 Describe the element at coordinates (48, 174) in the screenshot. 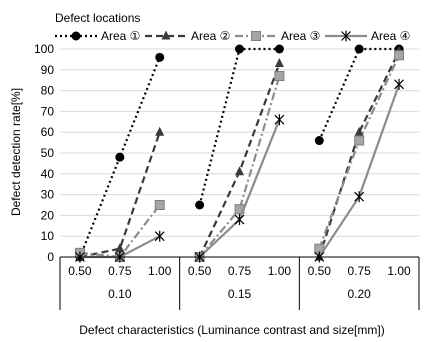

I see `y-tick-label: 40` at that location.